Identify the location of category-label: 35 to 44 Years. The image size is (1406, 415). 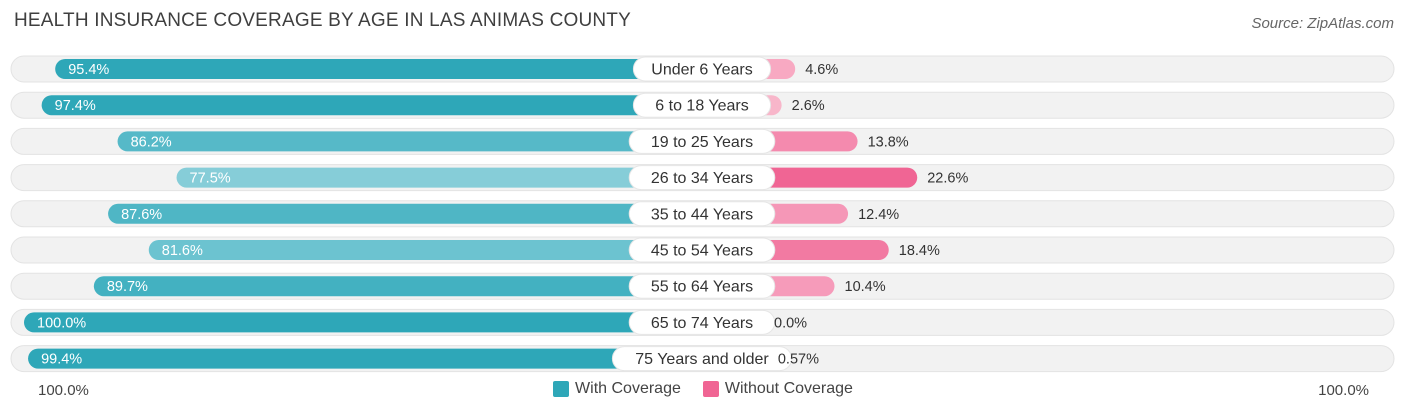
(702, 214).